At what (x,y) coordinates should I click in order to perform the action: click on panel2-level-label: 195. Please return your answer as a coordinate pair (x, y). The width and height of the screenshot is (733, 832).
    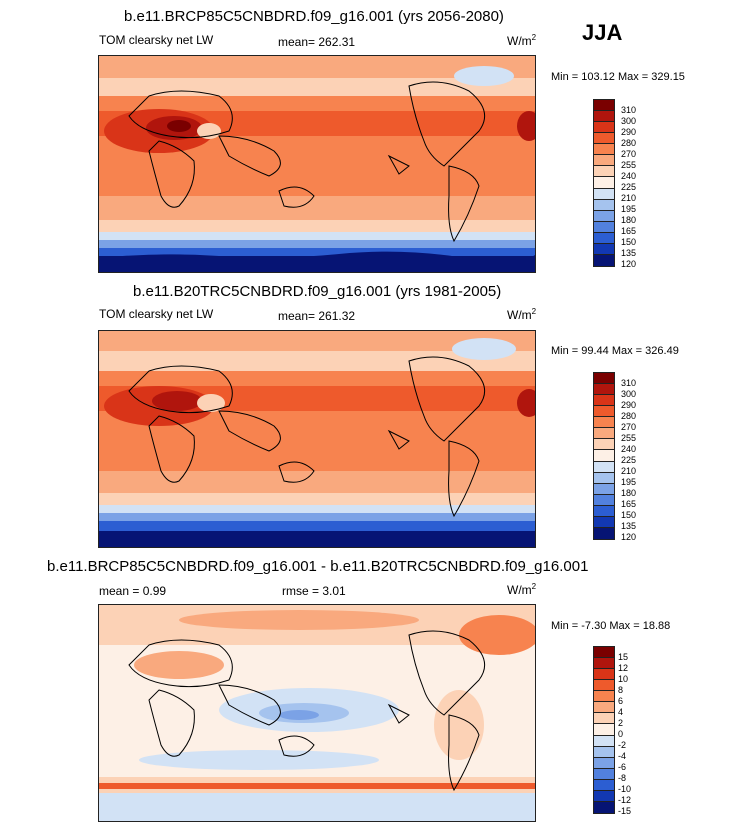
    Looking at the image, I should click on (629, 482).